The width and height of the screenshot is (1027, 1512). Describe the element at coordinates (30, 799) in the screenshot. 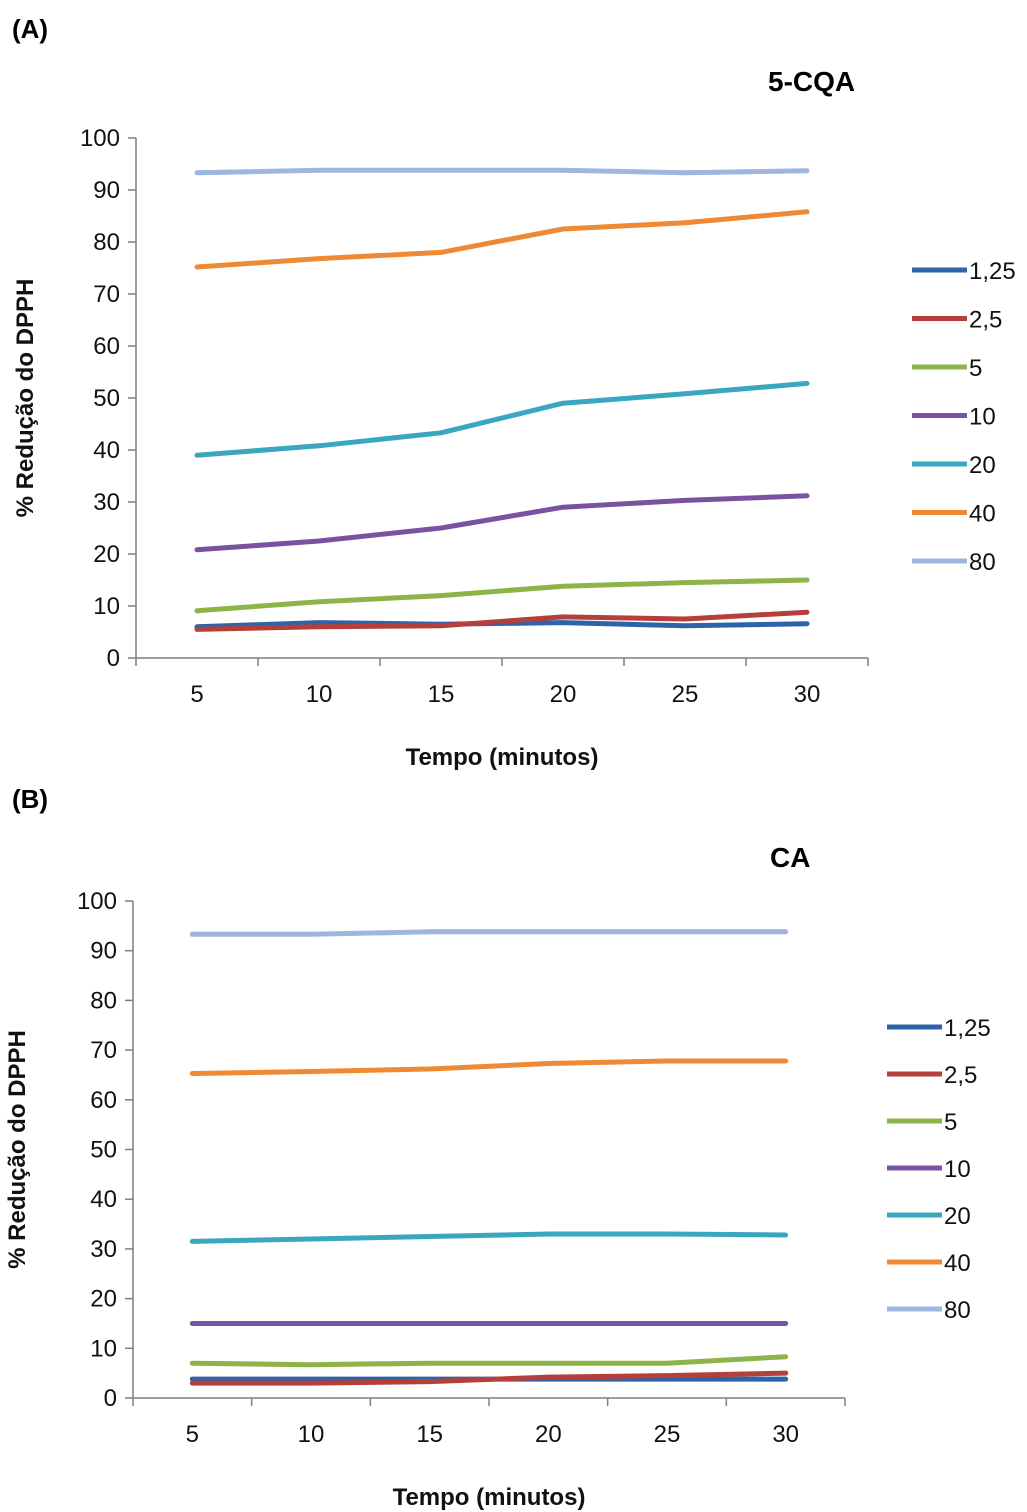

I see `panel-label: (B)` at that location.